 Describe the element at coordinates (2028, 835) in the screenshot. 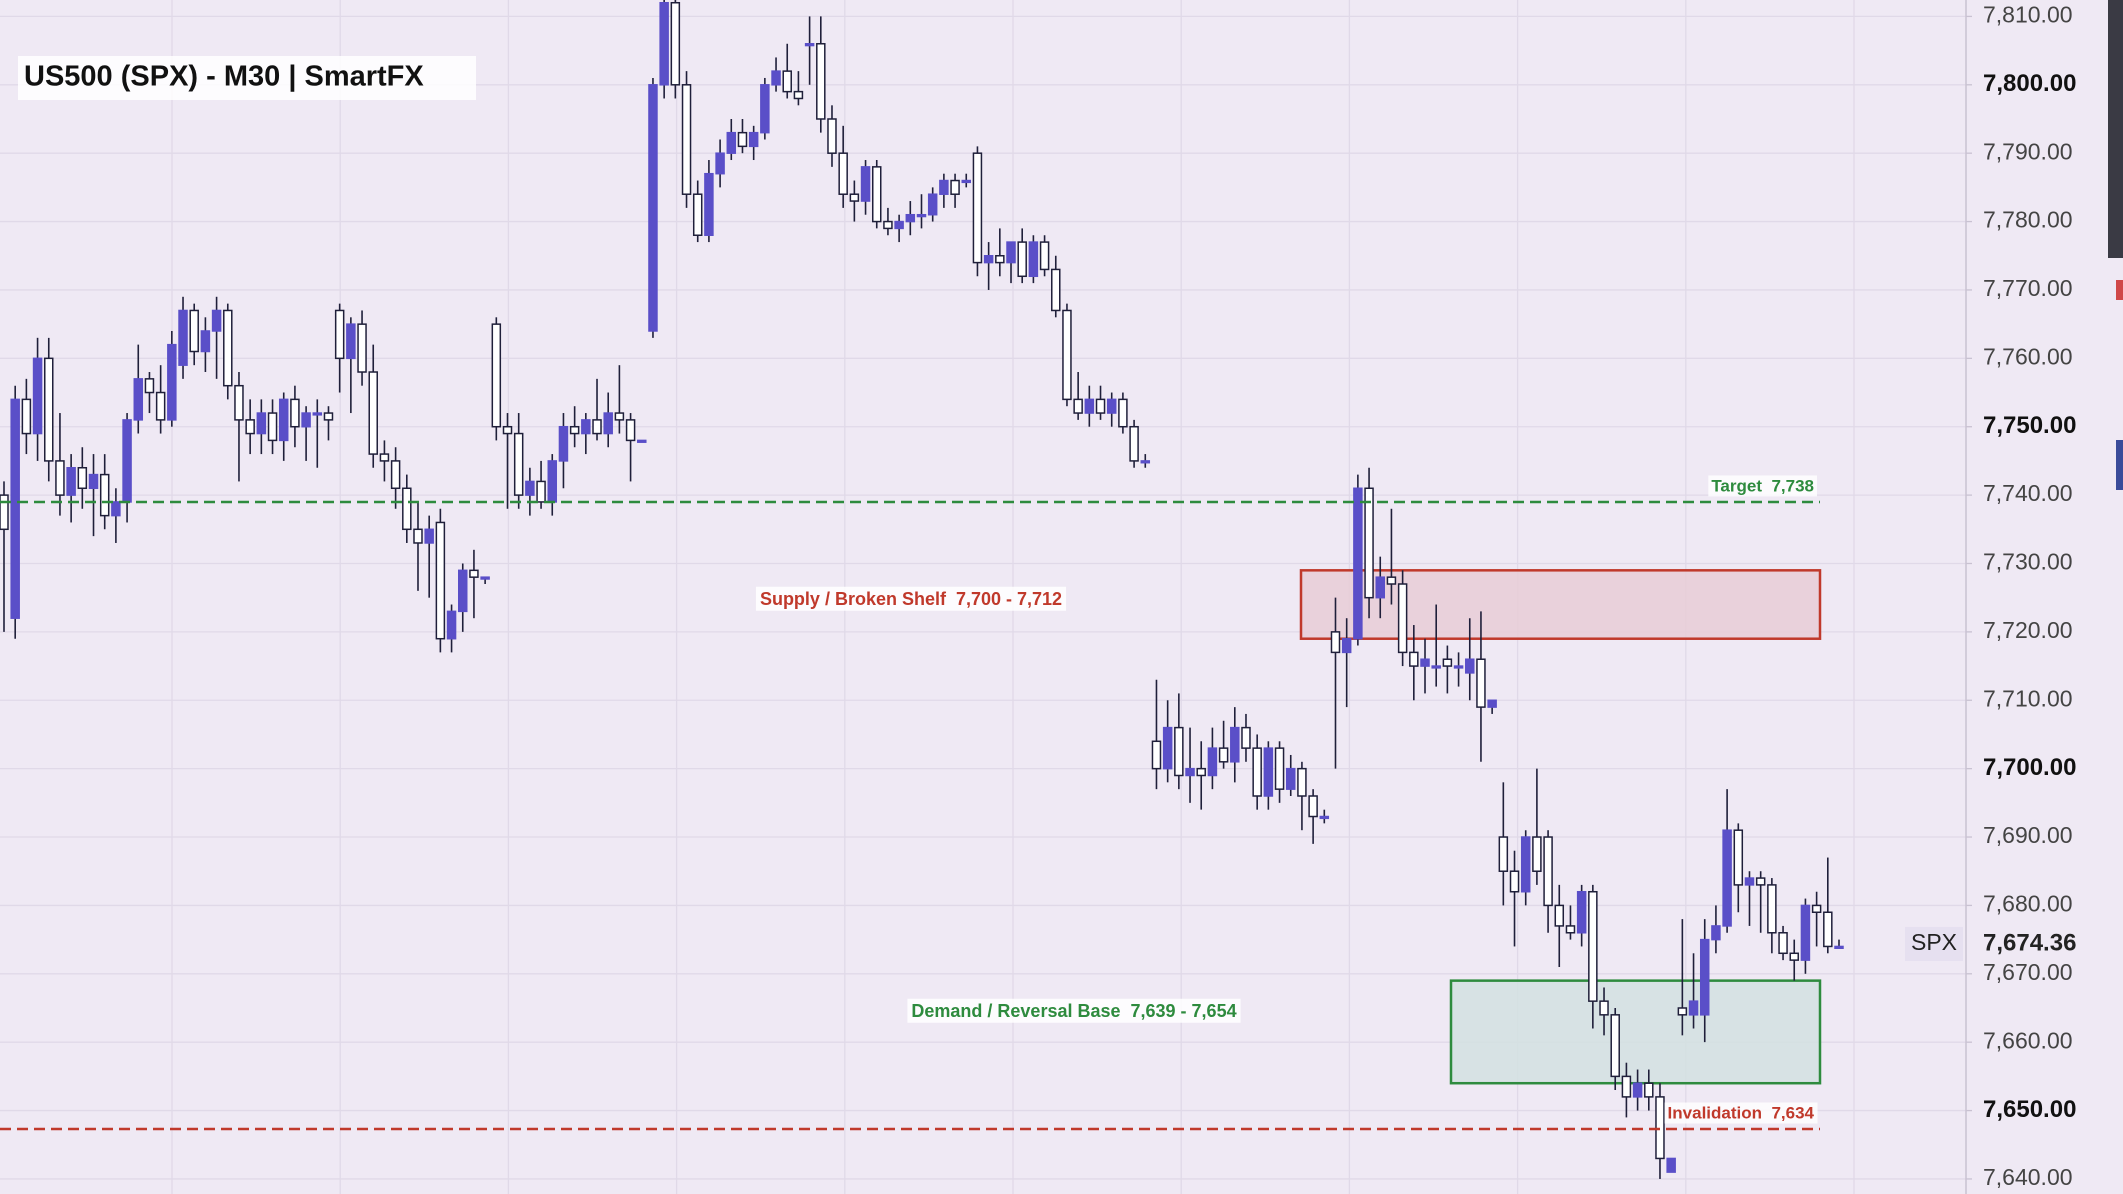

I see `y-tick-label: 7,690.00` at that location.